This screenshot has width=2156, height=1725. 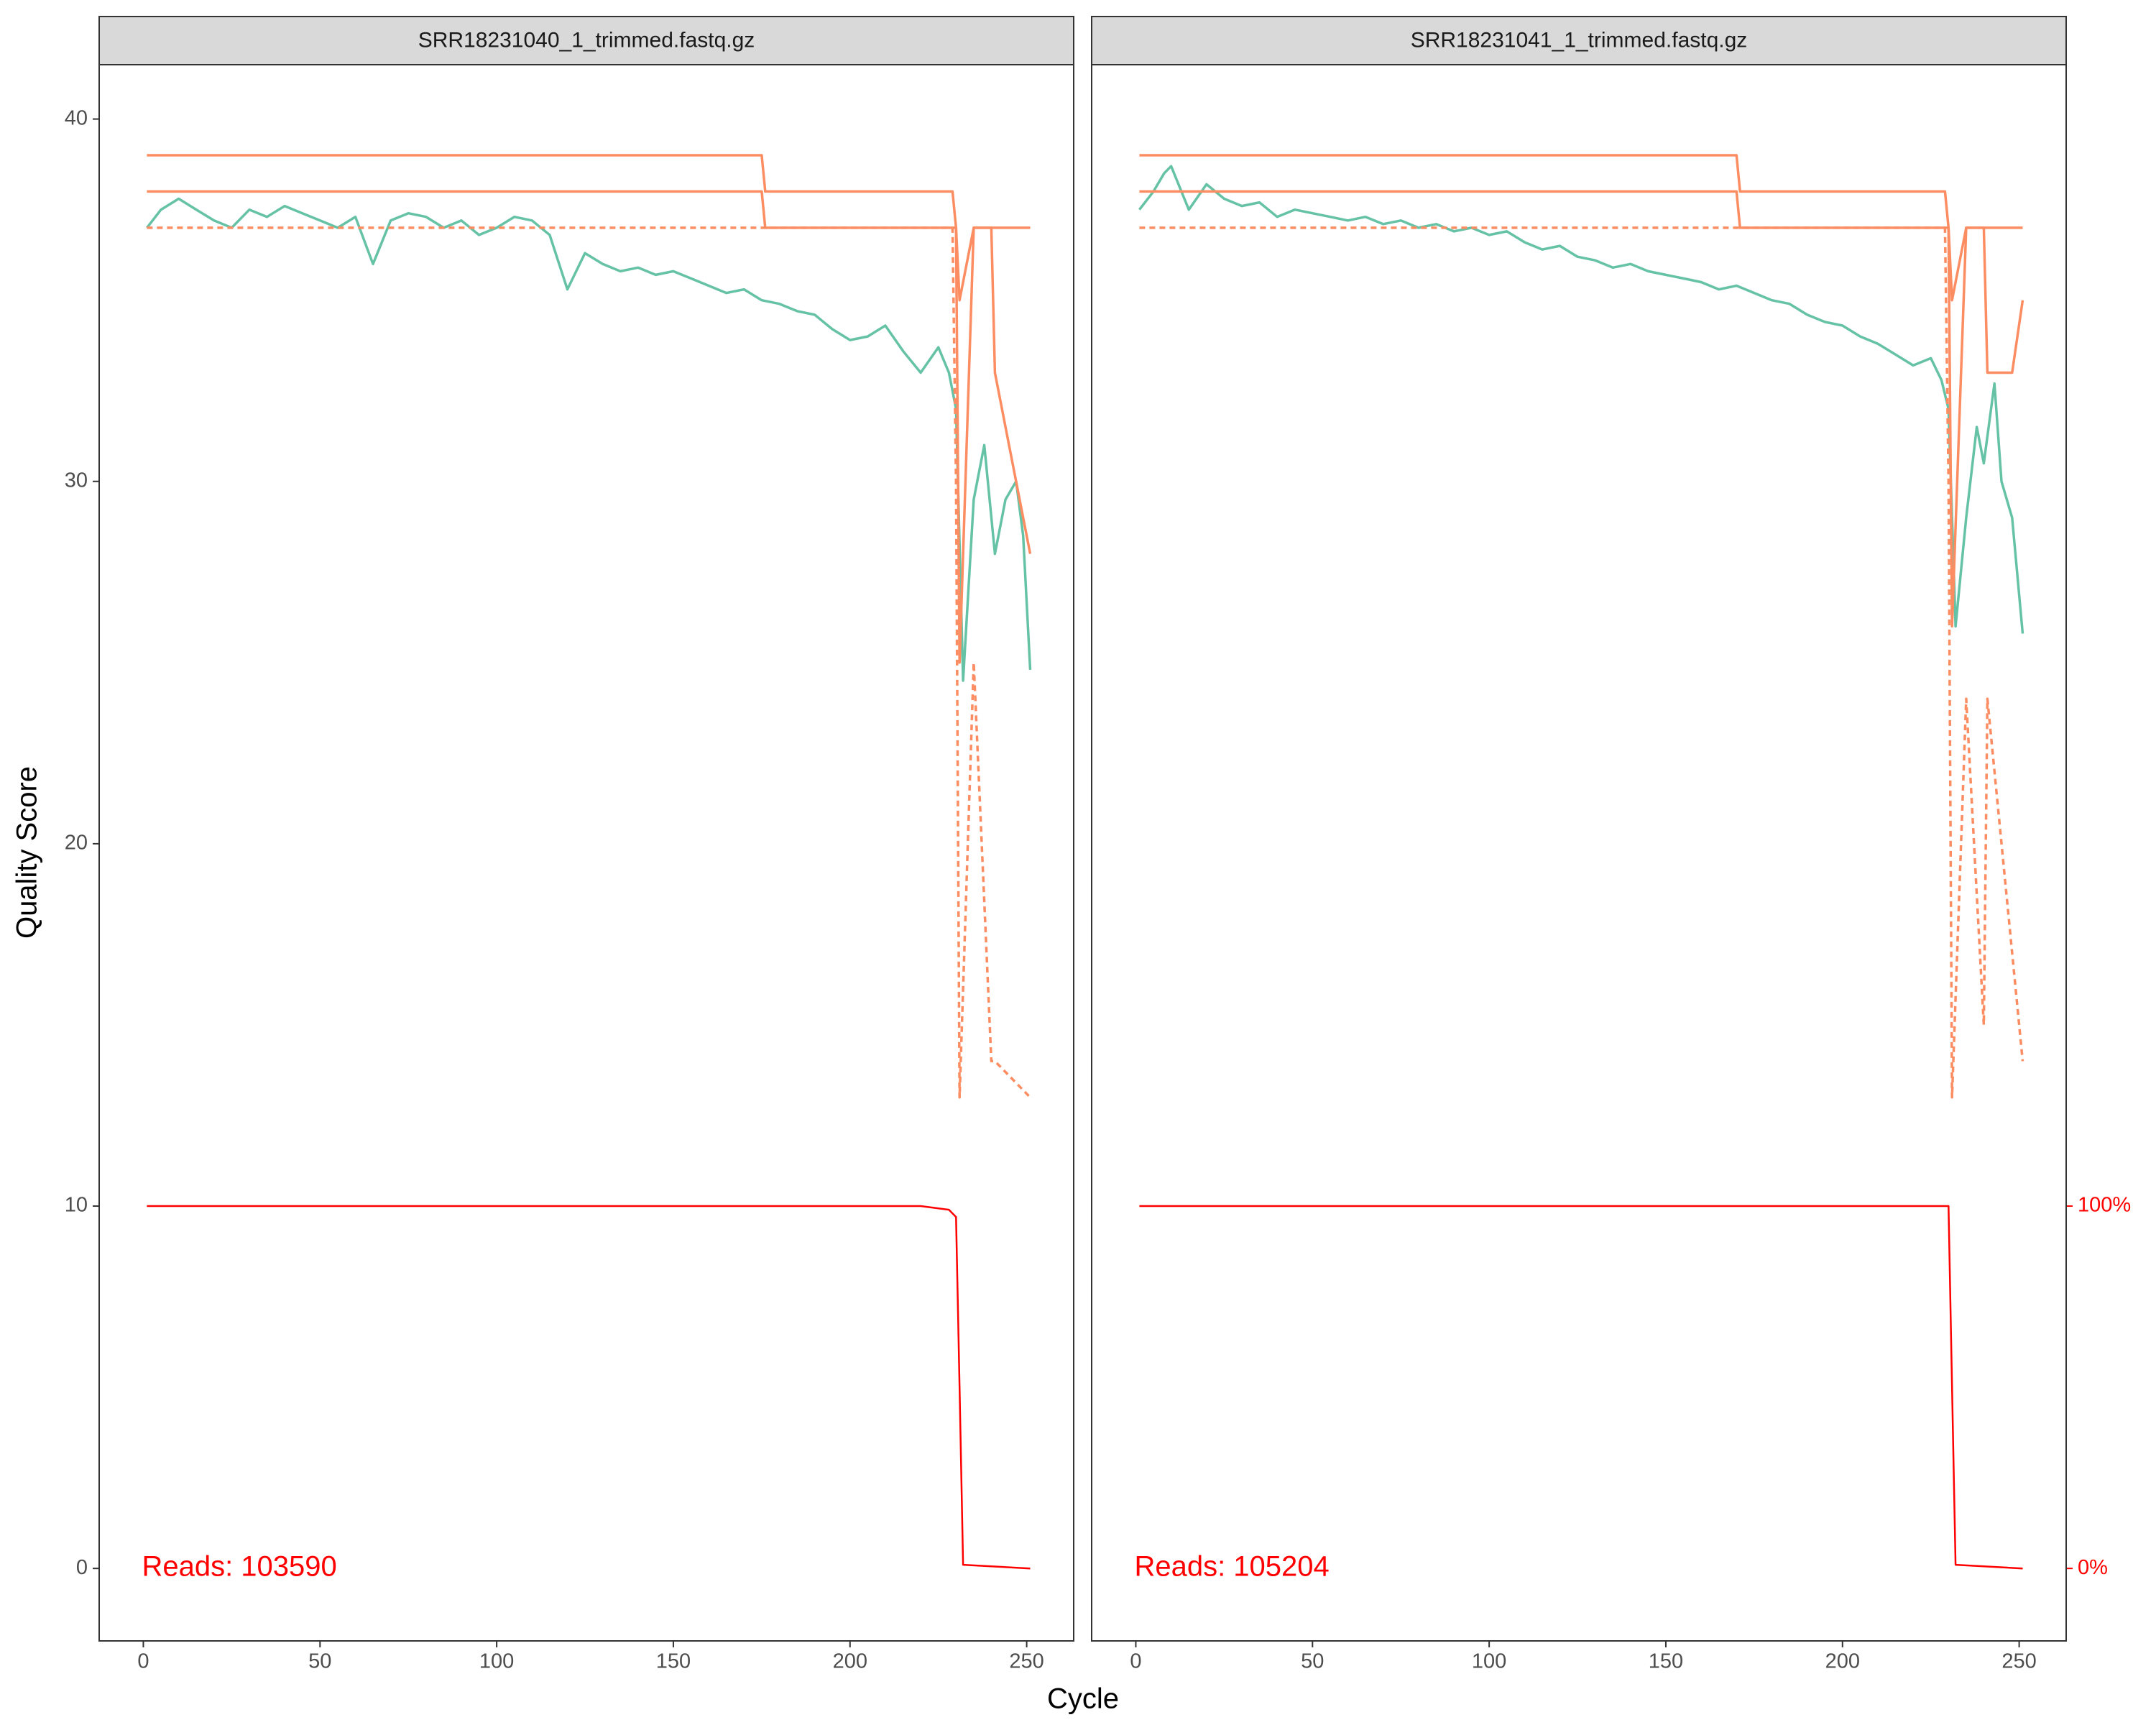 I want to click on y-tick-label: 10, so click(x=76, y=1205).